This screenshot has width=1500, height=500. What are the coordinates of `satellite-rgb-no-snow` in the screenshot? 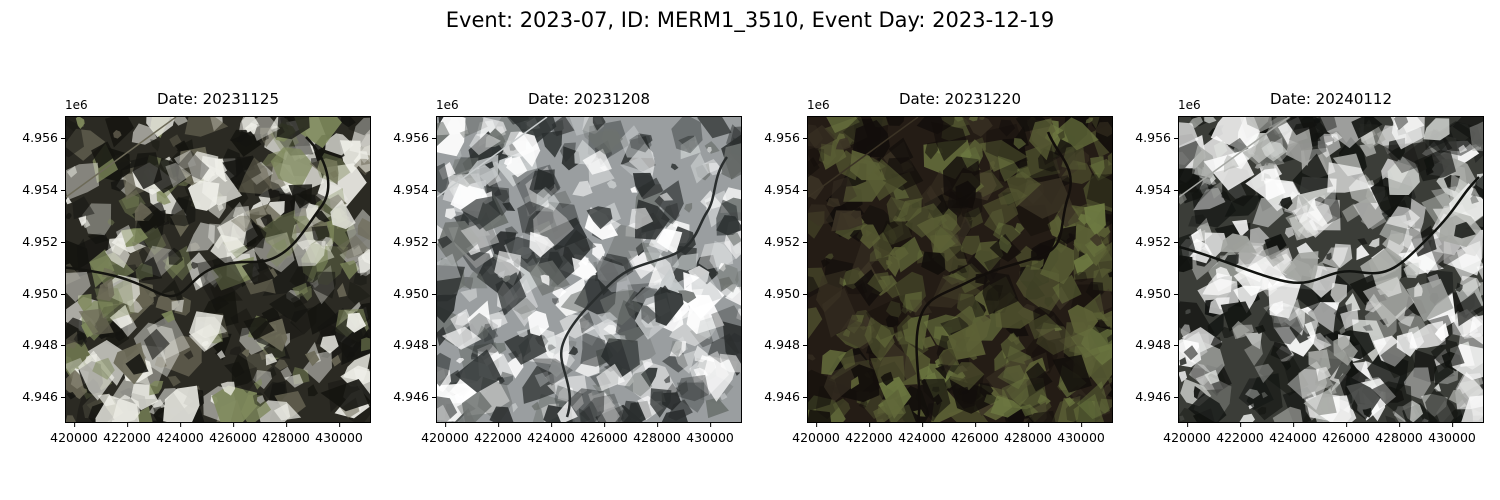 It's located at (960, 269).